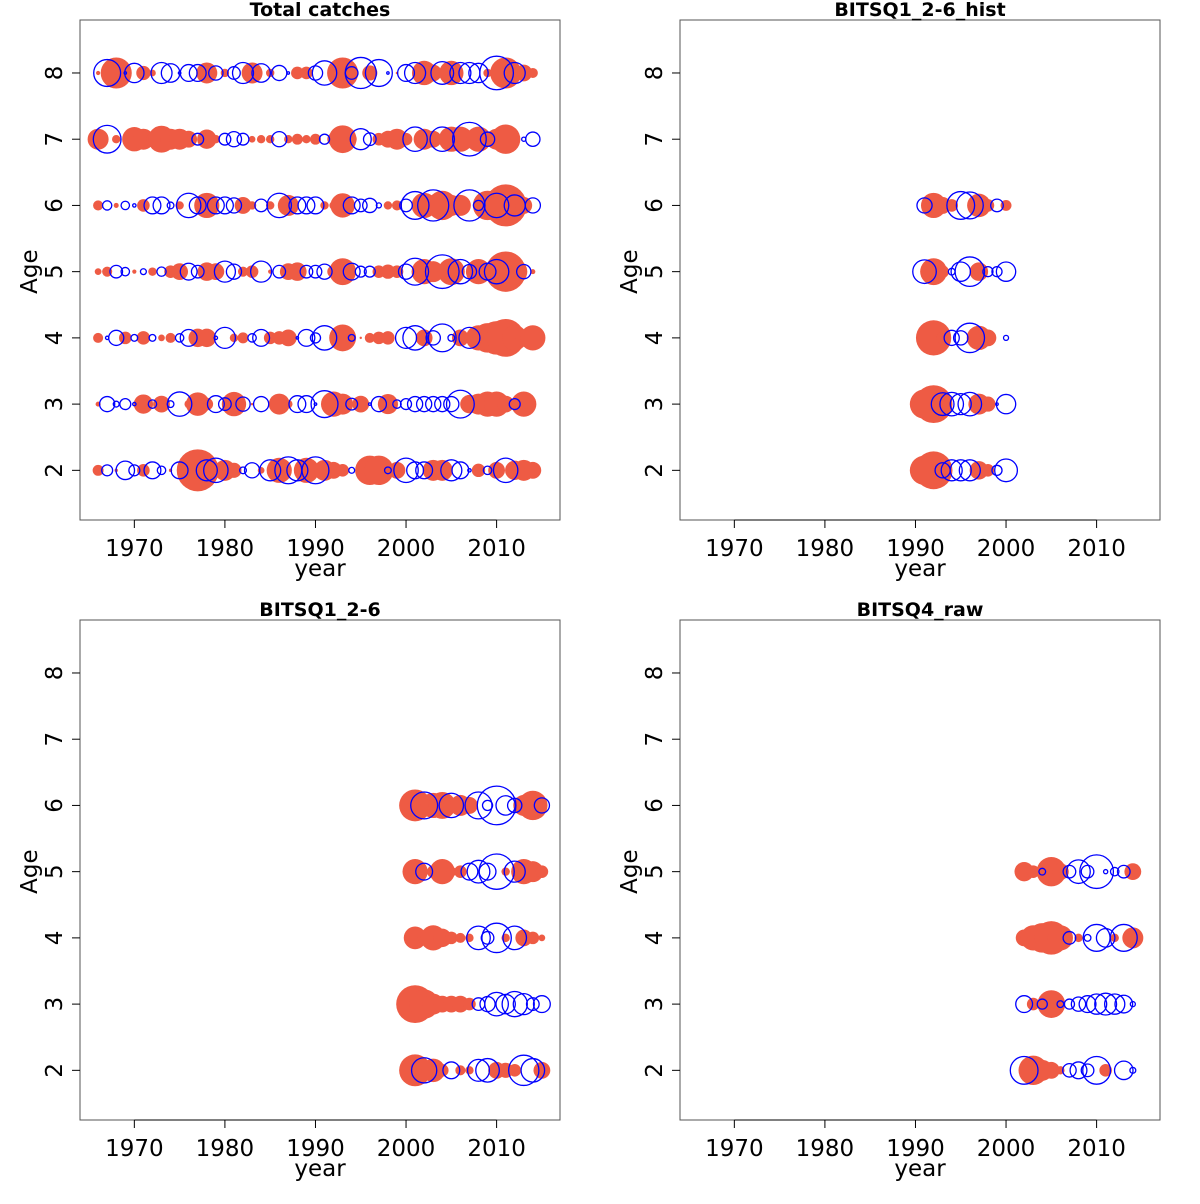 The image size is (1200, 1204). What do you see at coordinates (655, 73) in the screenshot?
I see `y-tick-label: 8` at bounding box center [655, 73].